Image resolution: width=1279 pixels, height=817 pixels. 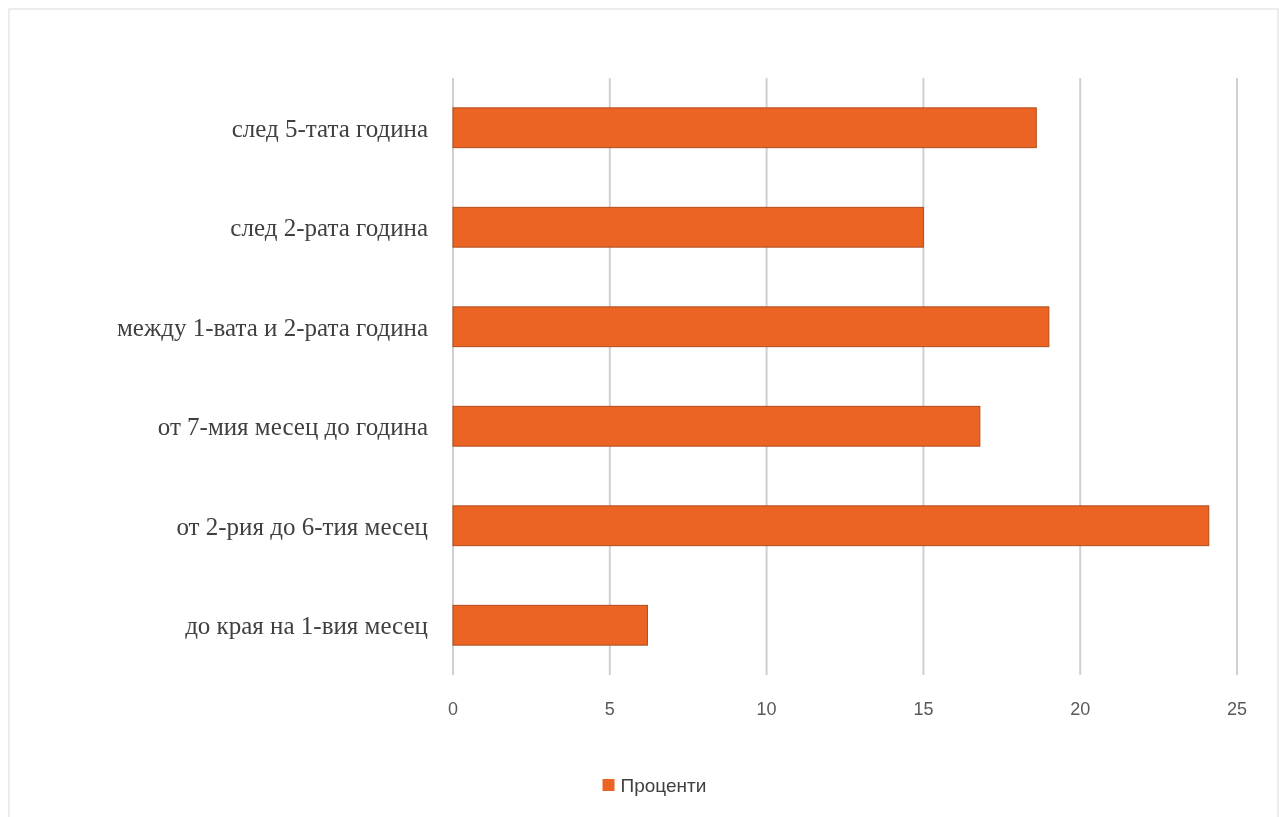 What do you see at coordinates (766, 709) in the screenshot?
I see `x-tick-label: 10` at bounding box center [766, 709].